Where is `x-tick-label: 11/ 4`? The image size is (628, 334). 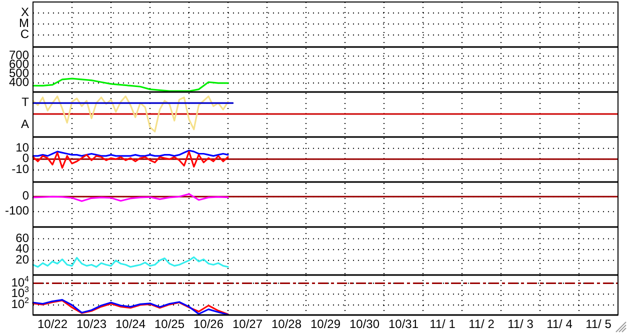 x-tick-label: 11/ 4 is located at coordinates (559, 324).